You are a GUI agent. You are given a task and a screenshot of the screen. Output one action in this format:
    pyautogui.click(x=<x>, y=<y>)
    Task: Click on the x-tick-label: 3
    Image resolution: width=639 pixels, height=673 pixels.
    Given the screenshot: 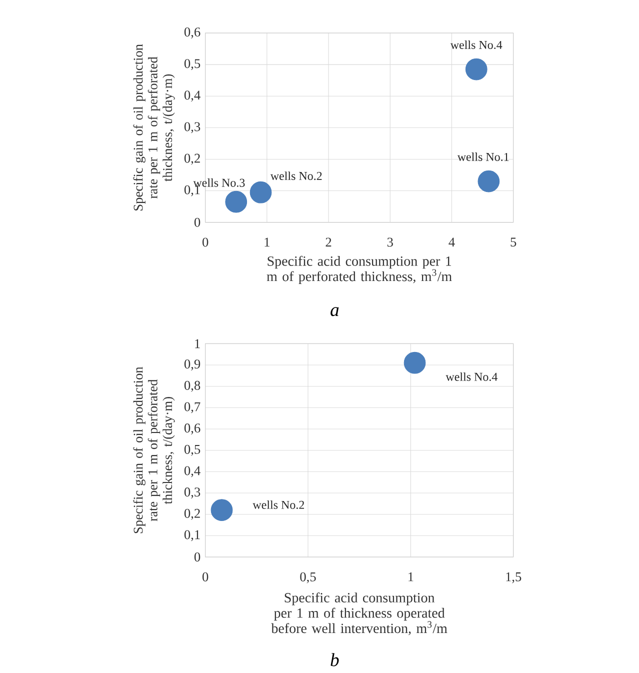 What is the action you would take?
    pyautogui.click(x=390, y=242)
    